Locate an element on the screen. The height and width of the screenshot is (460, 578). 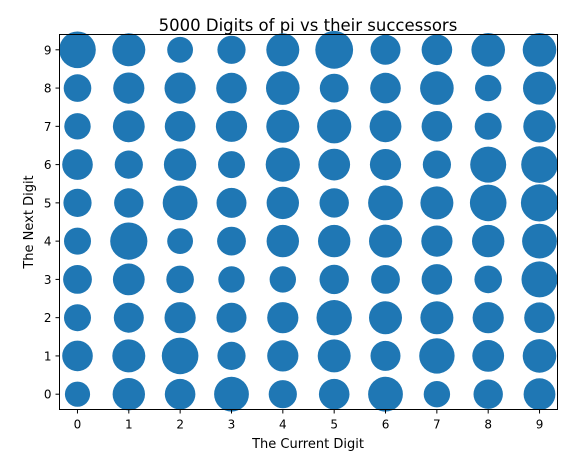
x-tick-label: 1 is located at coordinates (129, 425).